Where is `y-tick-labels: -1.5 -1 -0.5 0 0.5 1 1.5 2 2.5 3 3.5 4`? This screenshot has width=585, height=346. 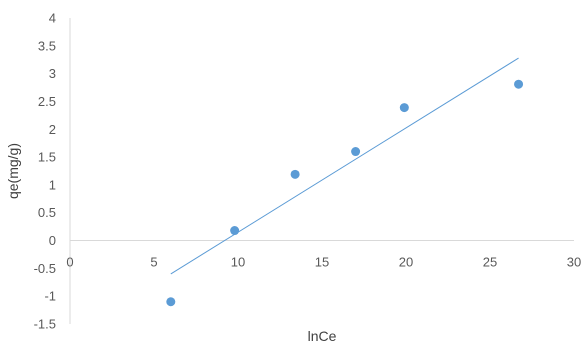
y-tick-labels: -1.5 -1 -0.5 0 0.5 1 1.5 2 2.5 3 3.5 4 is located at coordinates (45, 171).